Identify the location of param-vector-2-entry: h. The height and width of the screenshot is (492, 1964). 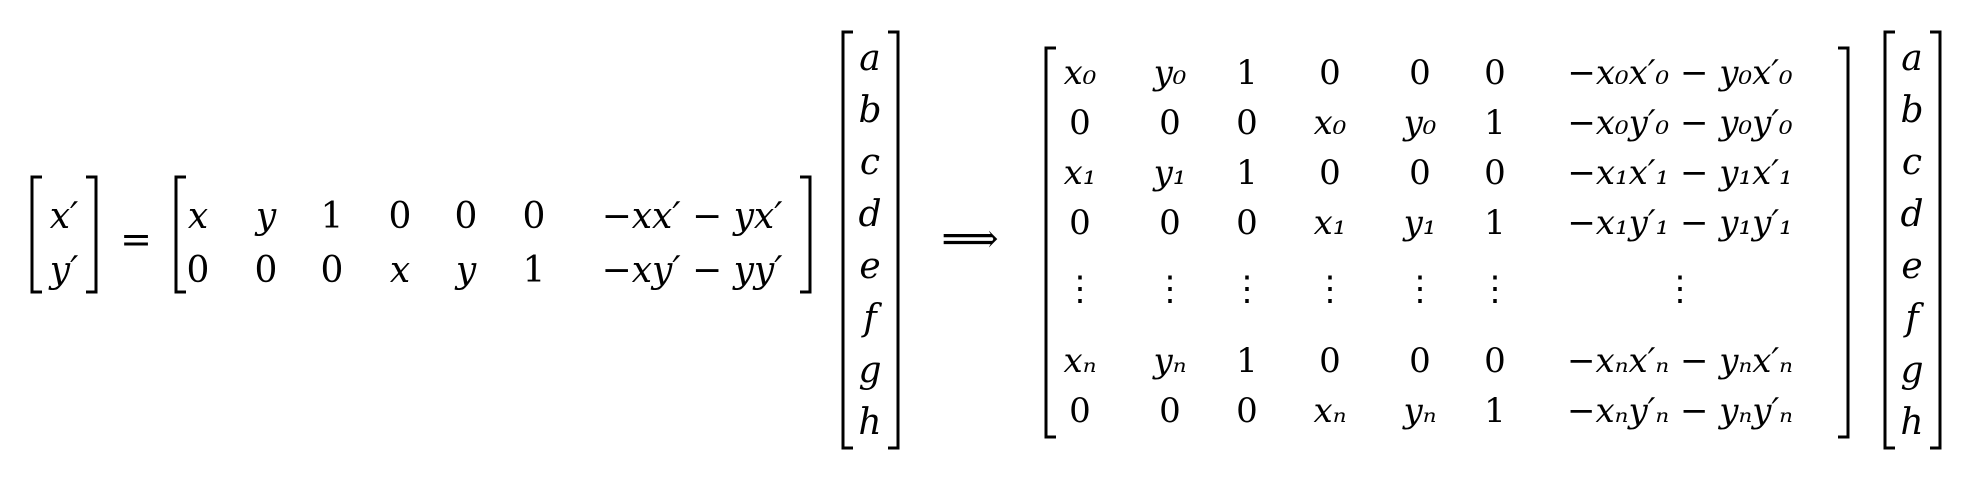
(1911, 422).